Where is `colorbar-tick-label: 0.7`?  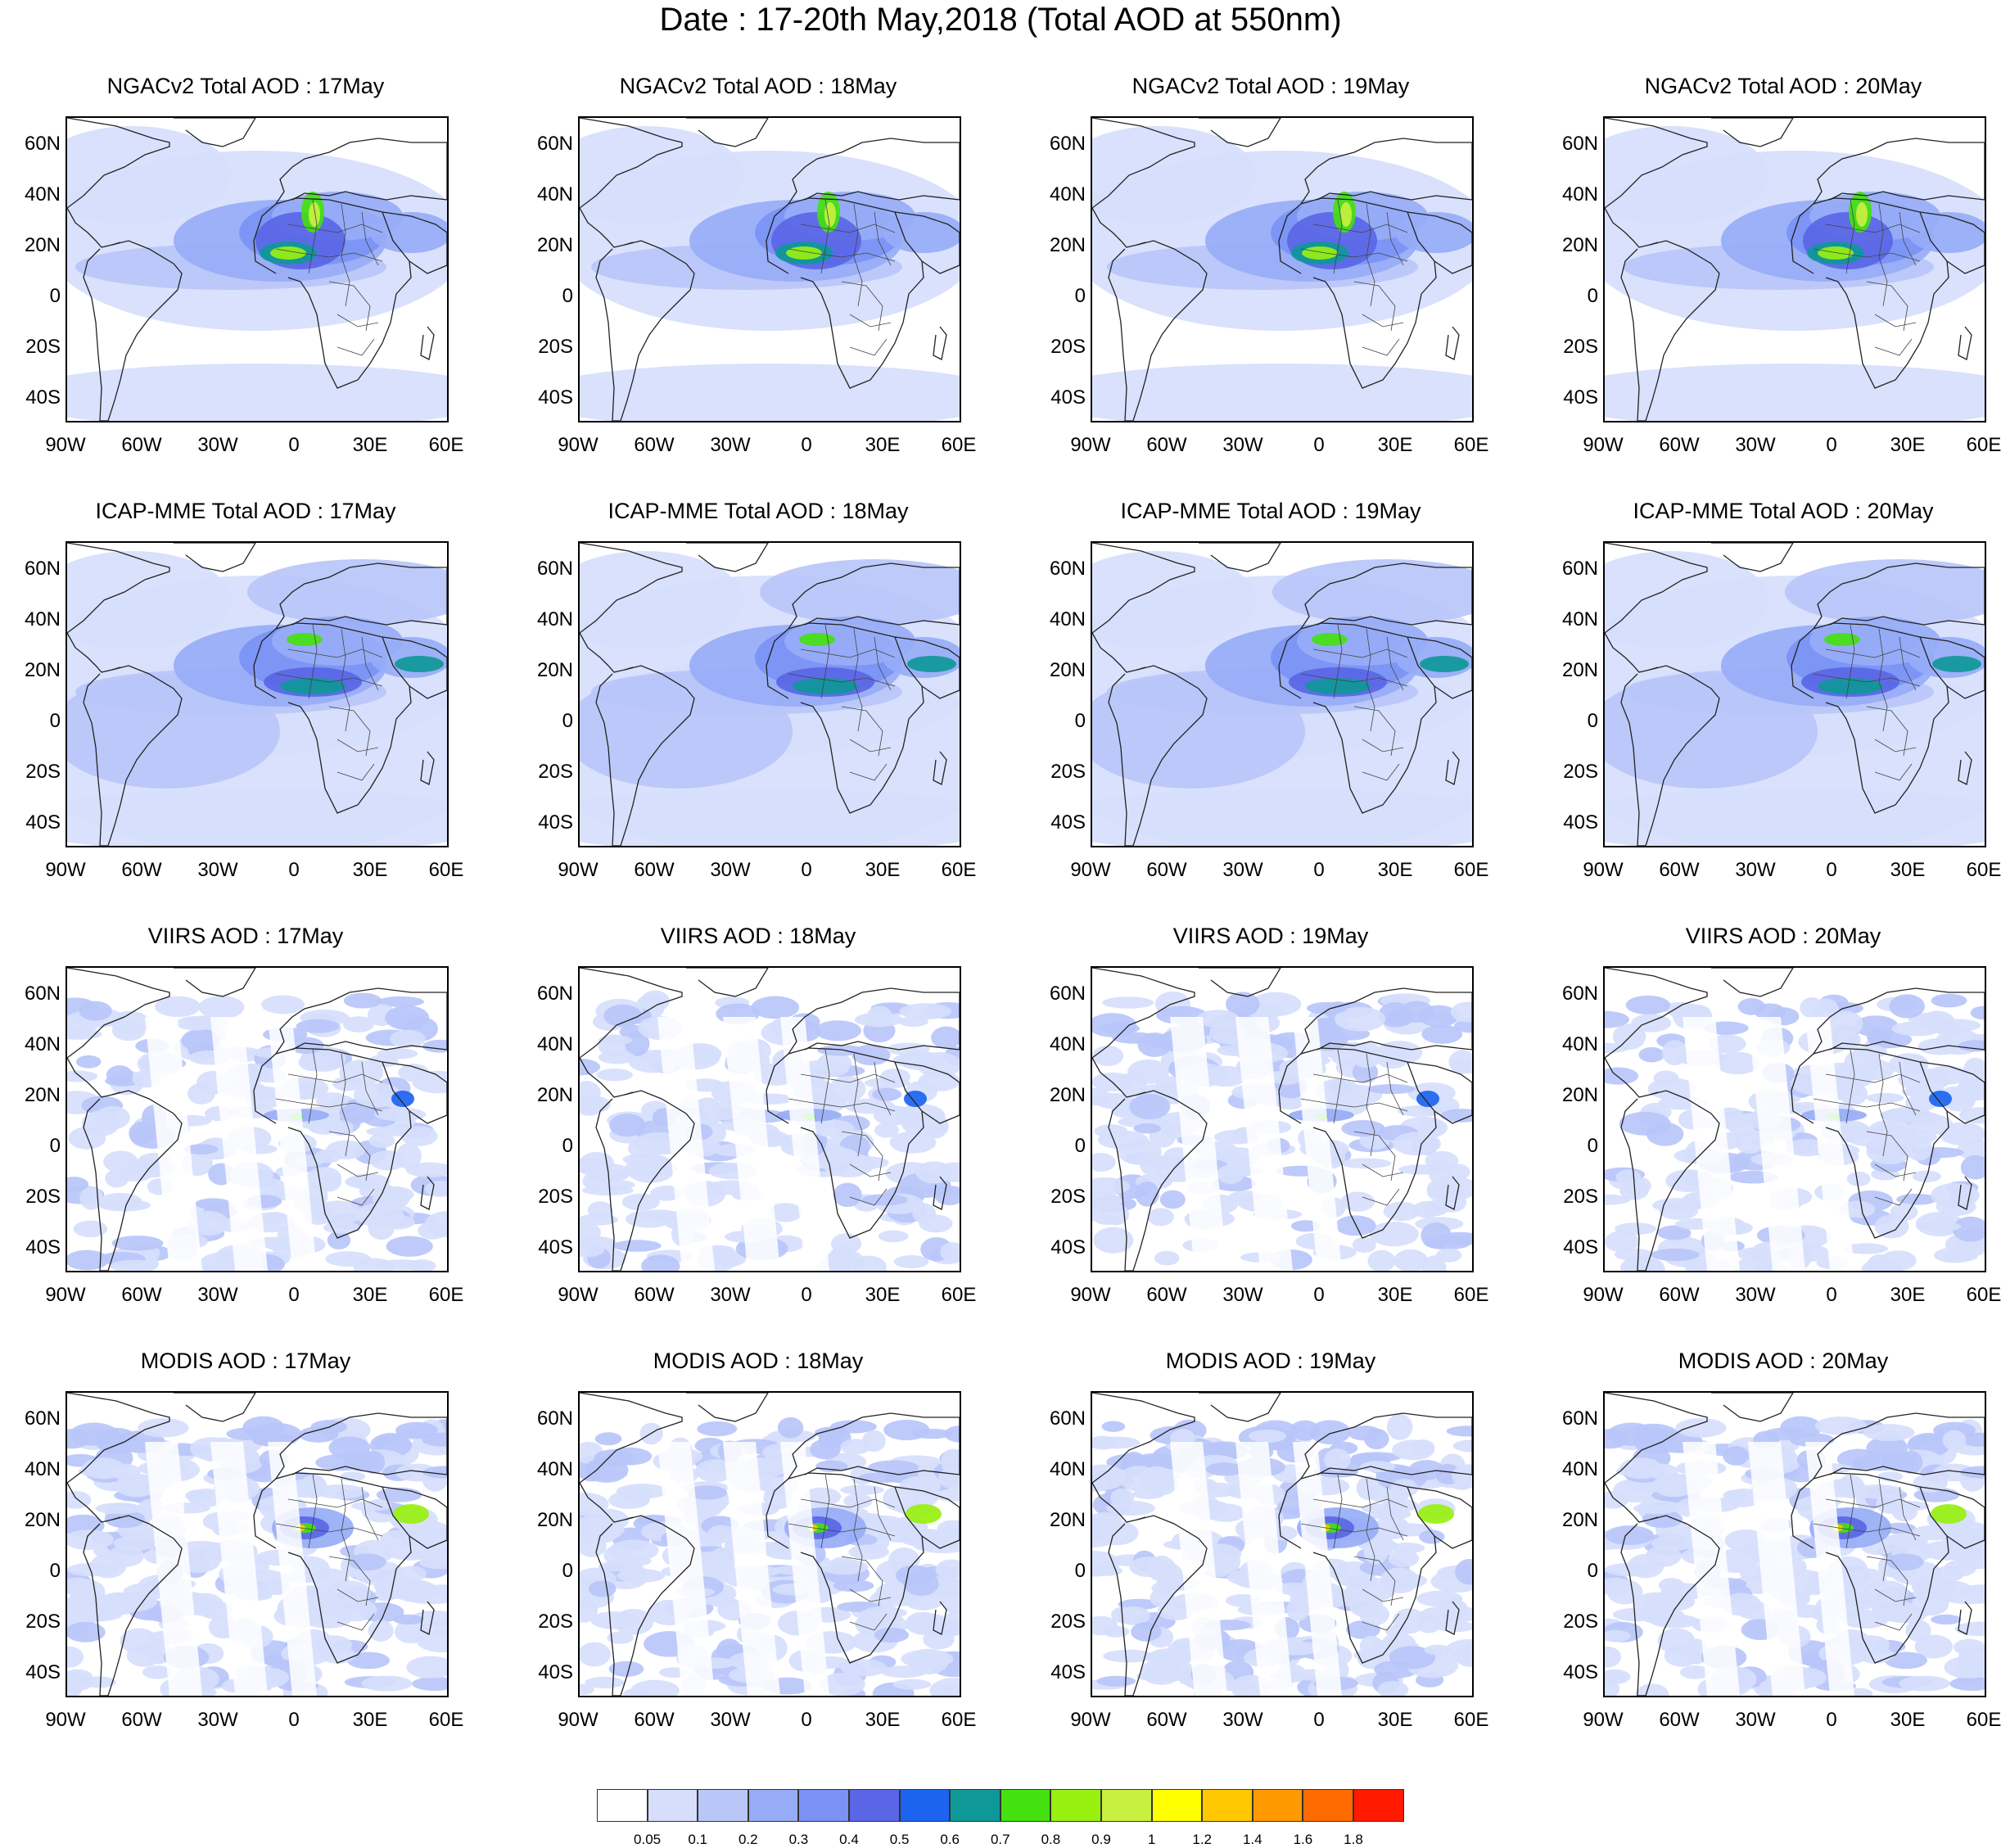 colorbar-tick-label: 0.7 is located at coordinates (1000, 1839).